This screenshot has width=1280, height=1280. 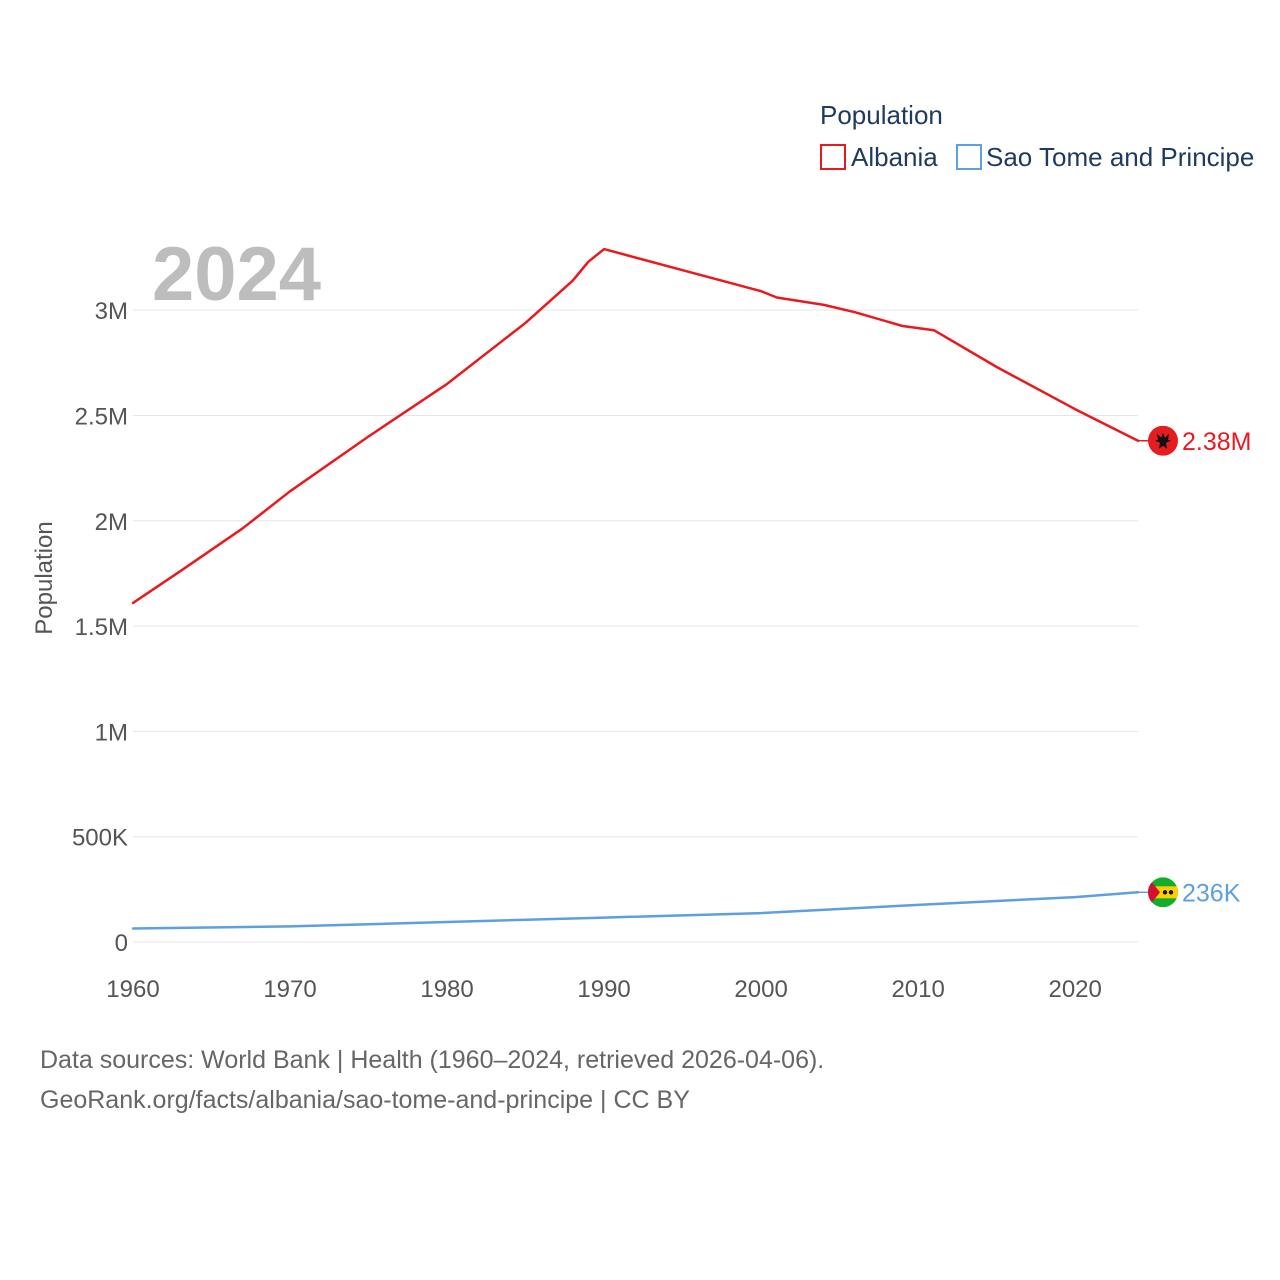 I want to click on y-axis-ticks: 0 500K 1M 1.5M 2M 2.5M 3M, so click(x=100, y=627).